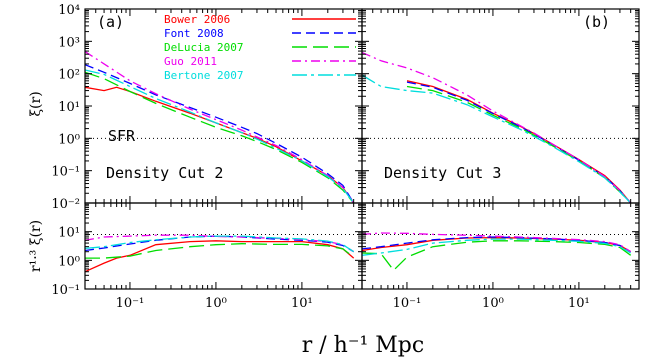 Image resolution: width=653 pixels, height=364 pixels. What do you see at coordinates (197, 19) in the screenshot?
I see `legend-label-bower: Bower 2006` at bounding box center [197, 19].